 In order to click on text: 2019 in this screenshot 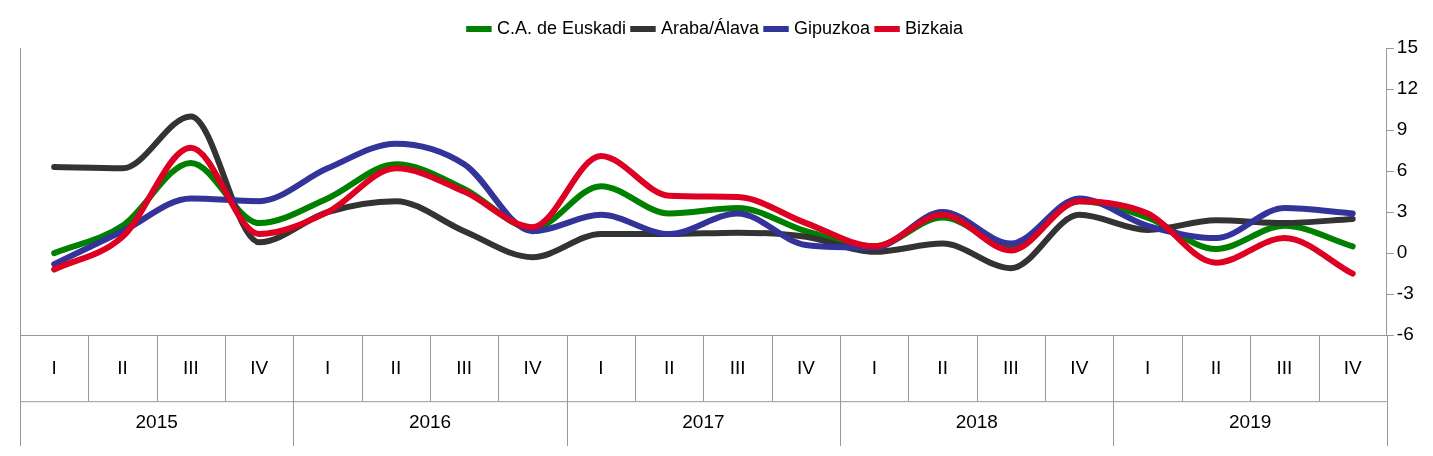, I will do `click(1250, 422)`.